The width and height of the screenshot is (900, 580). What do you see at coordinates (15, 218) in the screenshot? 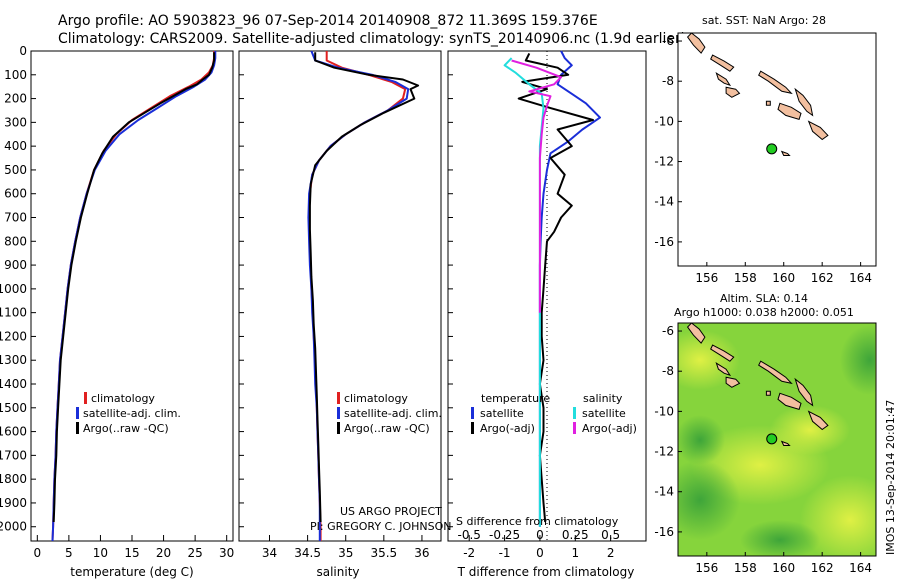
I see `y-tick-label: 700` at bounding box center [15, 218].